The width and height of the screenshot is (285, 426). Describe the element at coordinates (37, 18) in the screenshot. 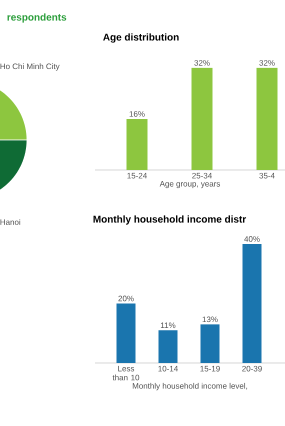

I see `chart-title: respondents` at that location.